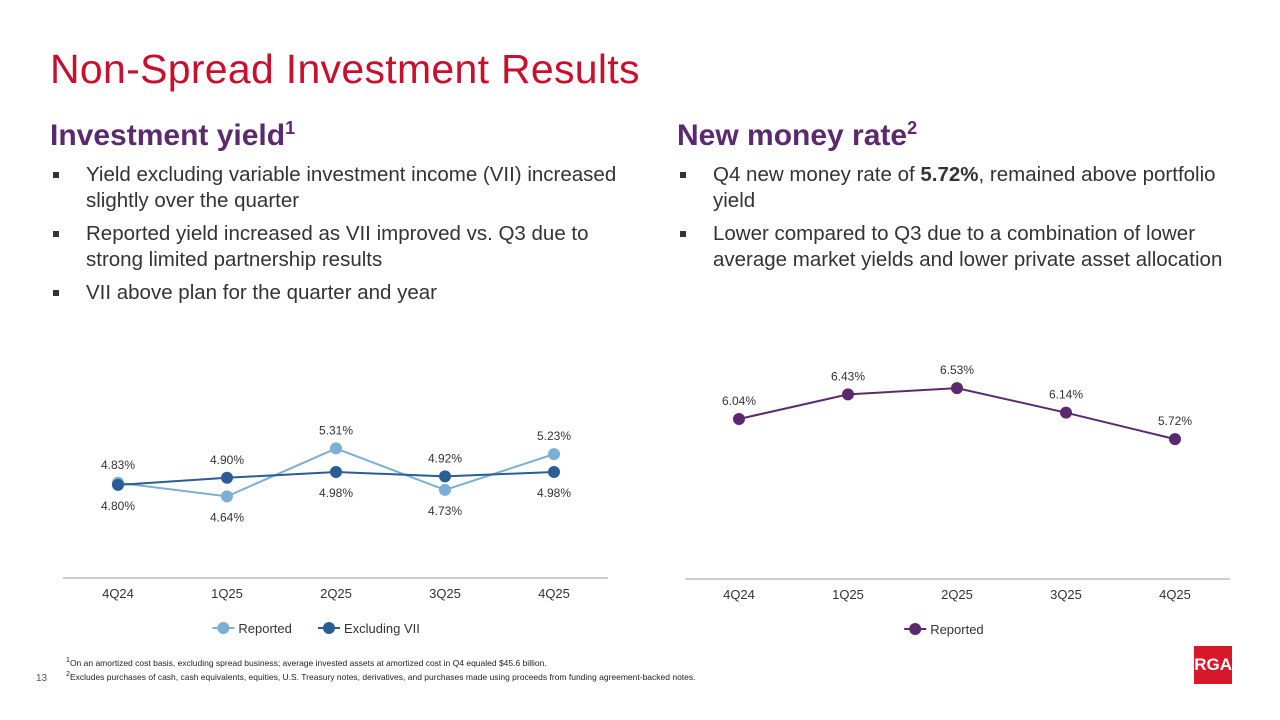  I want to click on data-label: 6.43%, so click(848, 376).